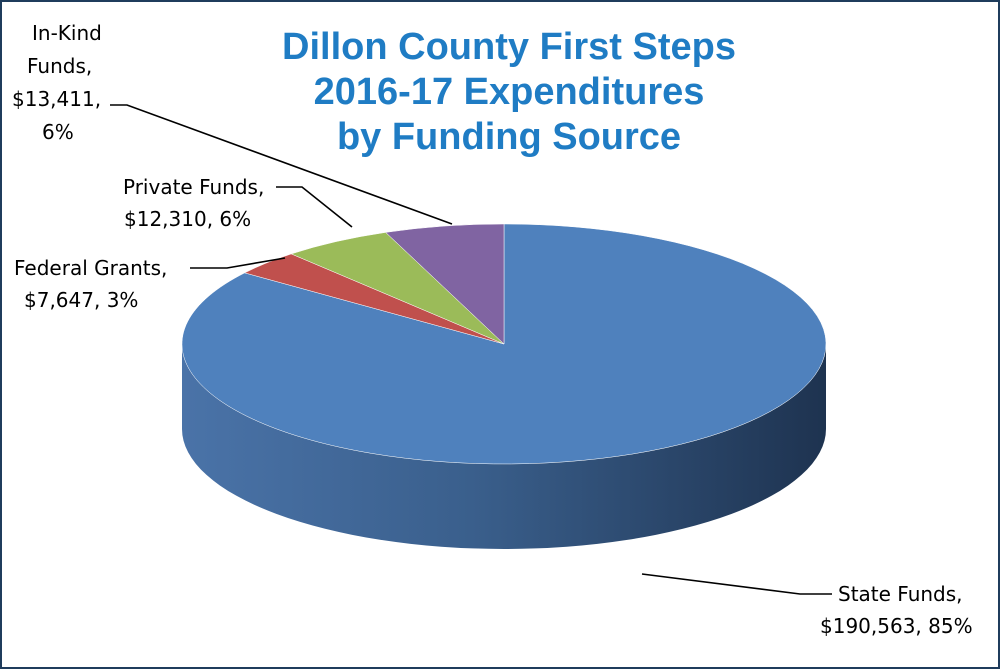  I want to click on data-label-federal-grants-2: $7,647, 3%, so click(81, 300).